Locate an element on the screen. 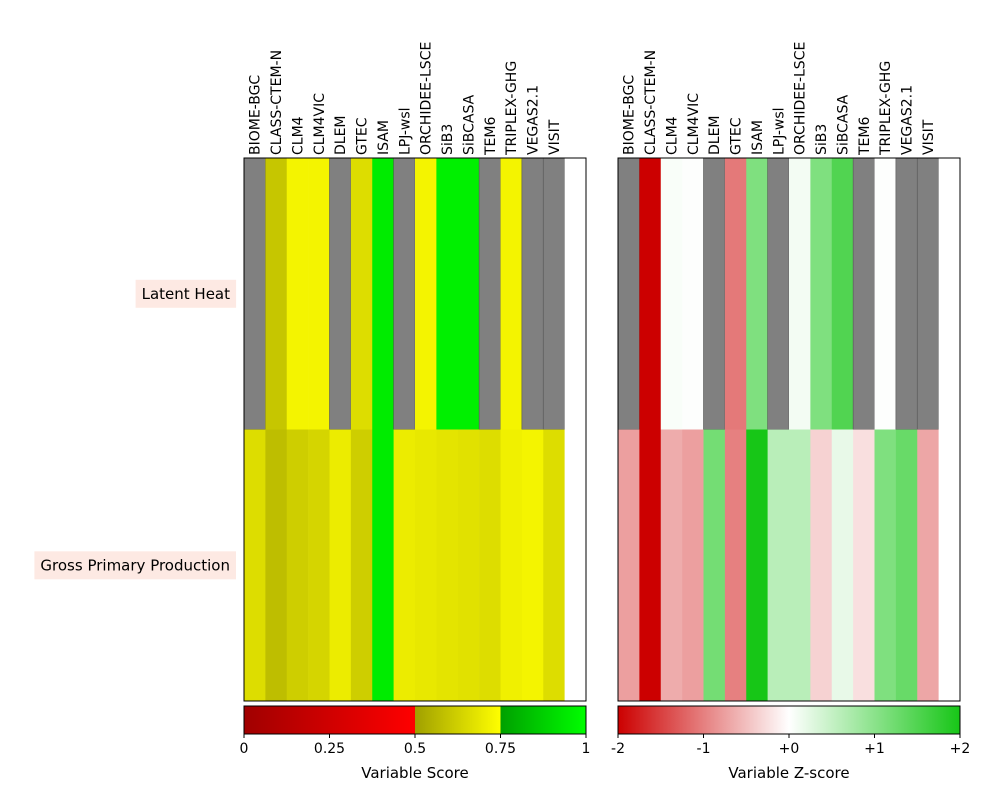  model-label: SiBCASA is located at coordinates (843, 124).